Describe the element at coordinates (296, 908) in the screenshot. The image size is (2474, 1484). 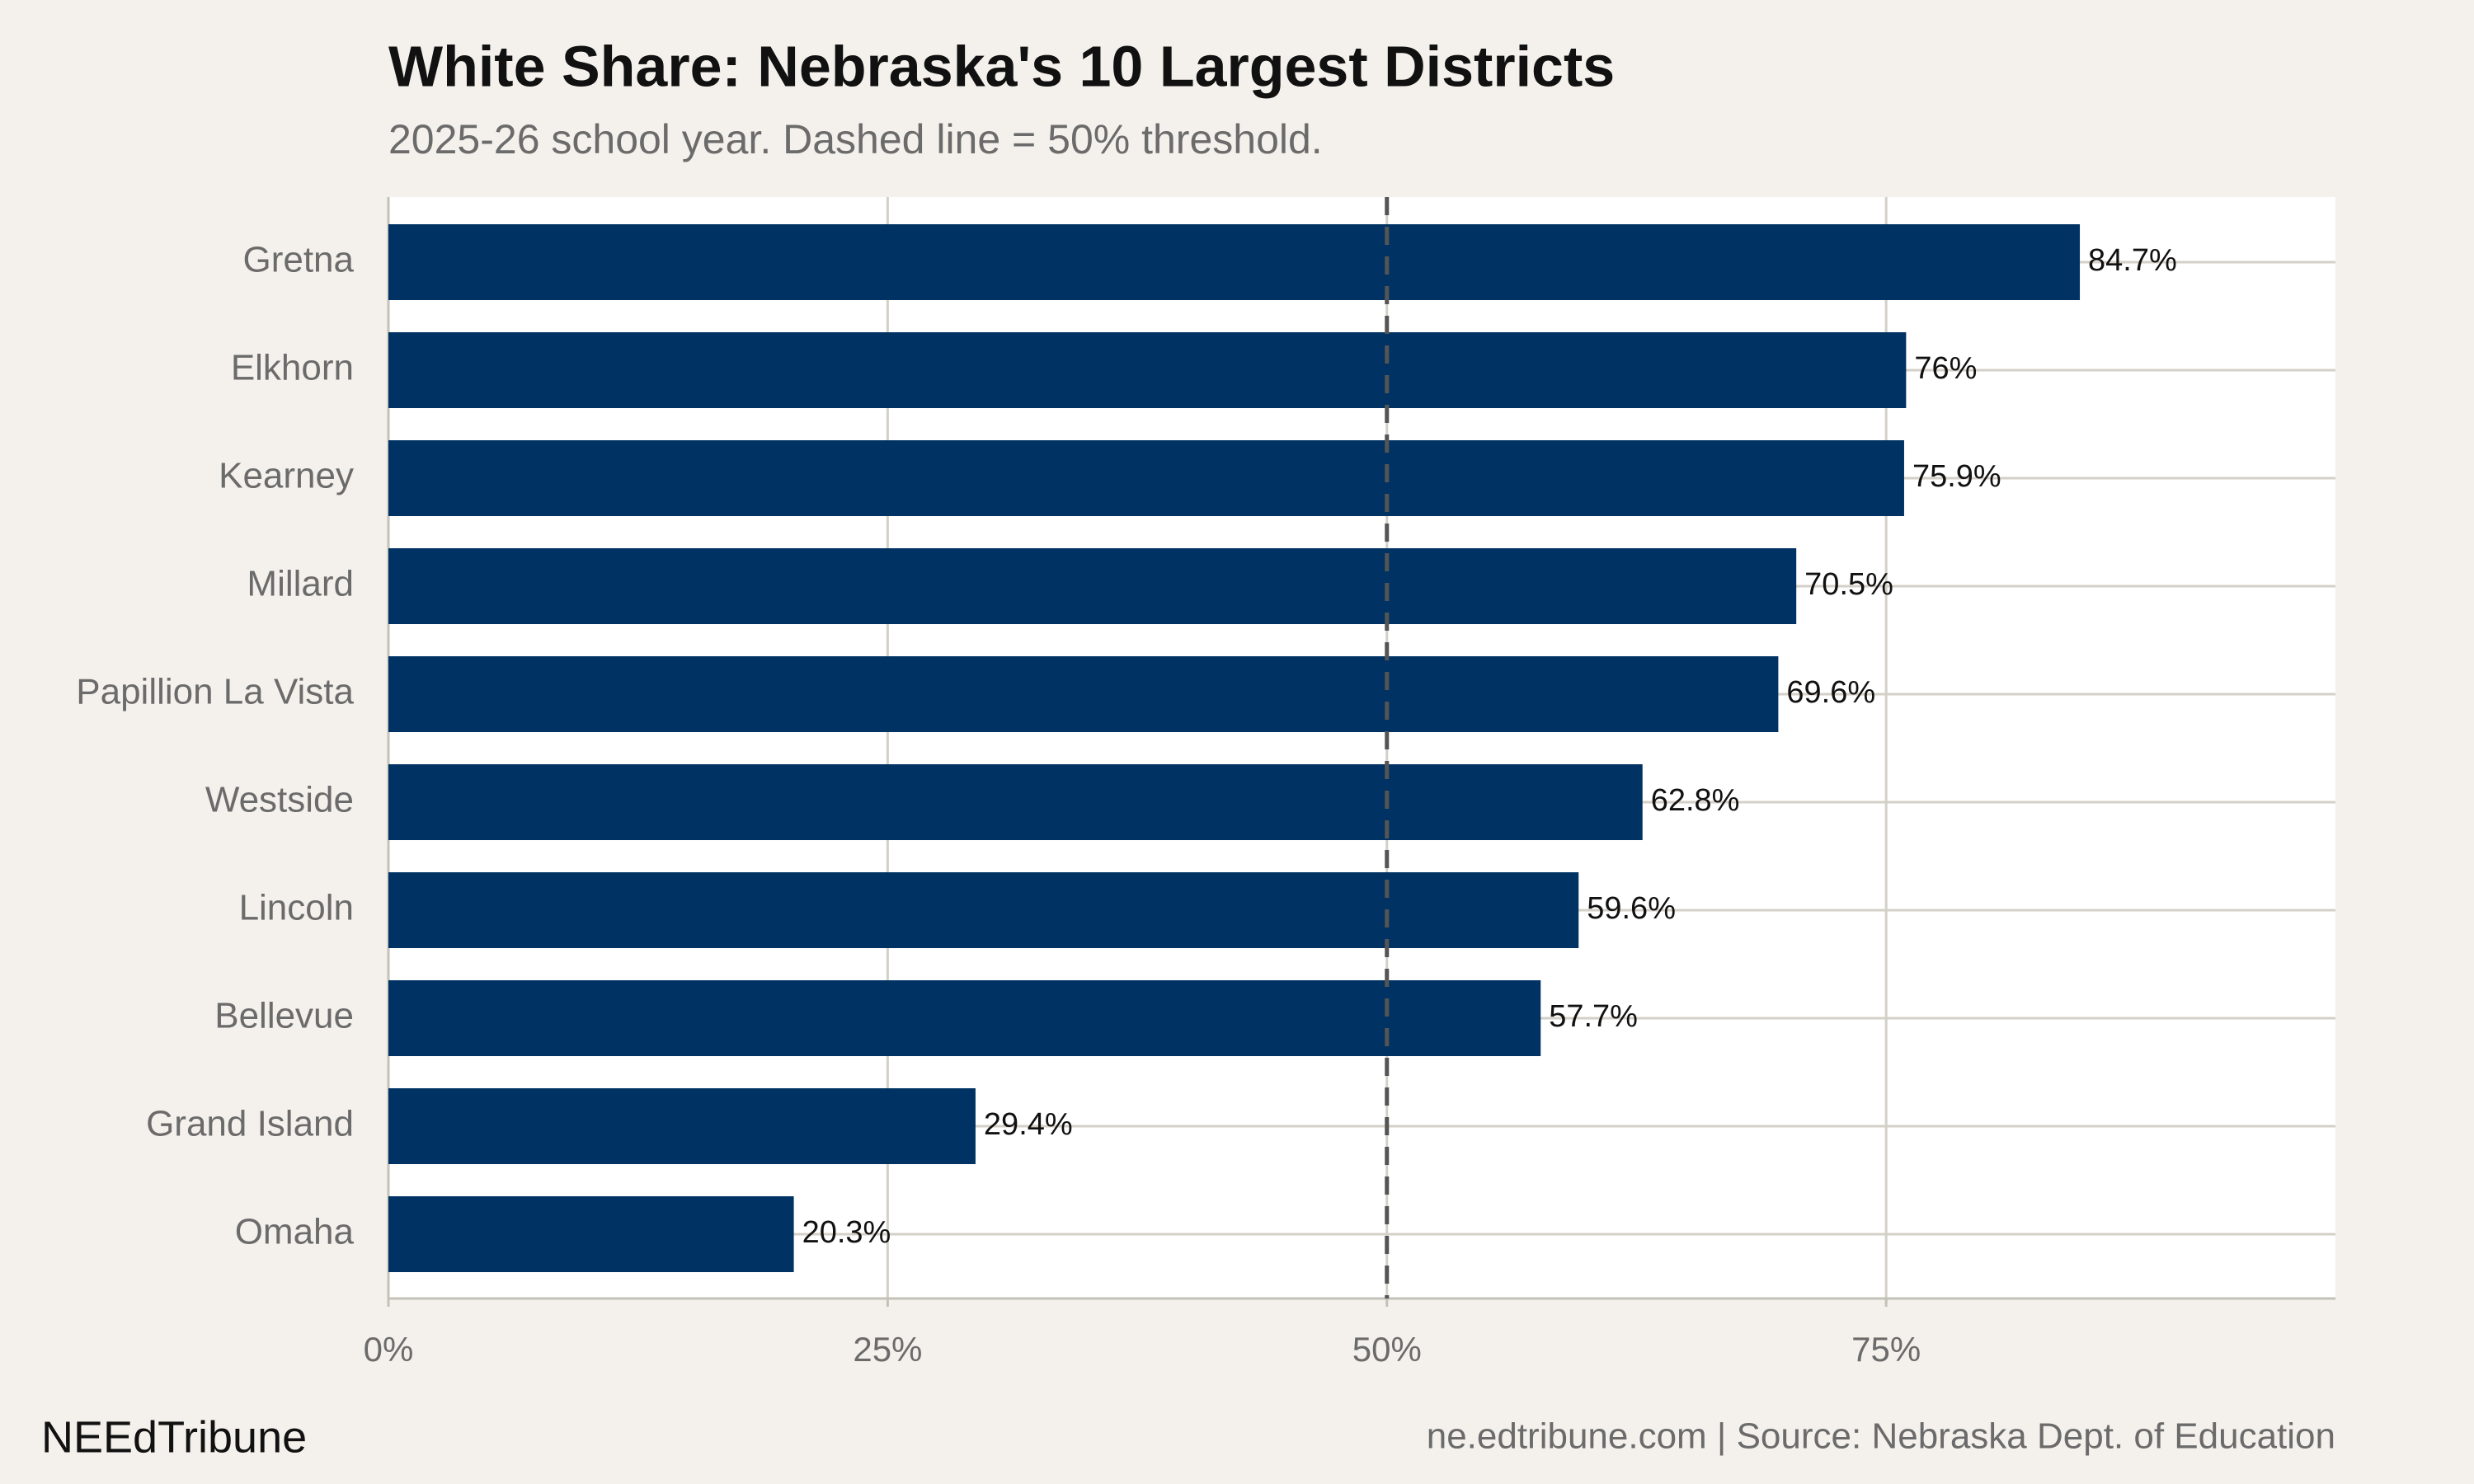
I see `y-tick-label: Lincoln` at that location.